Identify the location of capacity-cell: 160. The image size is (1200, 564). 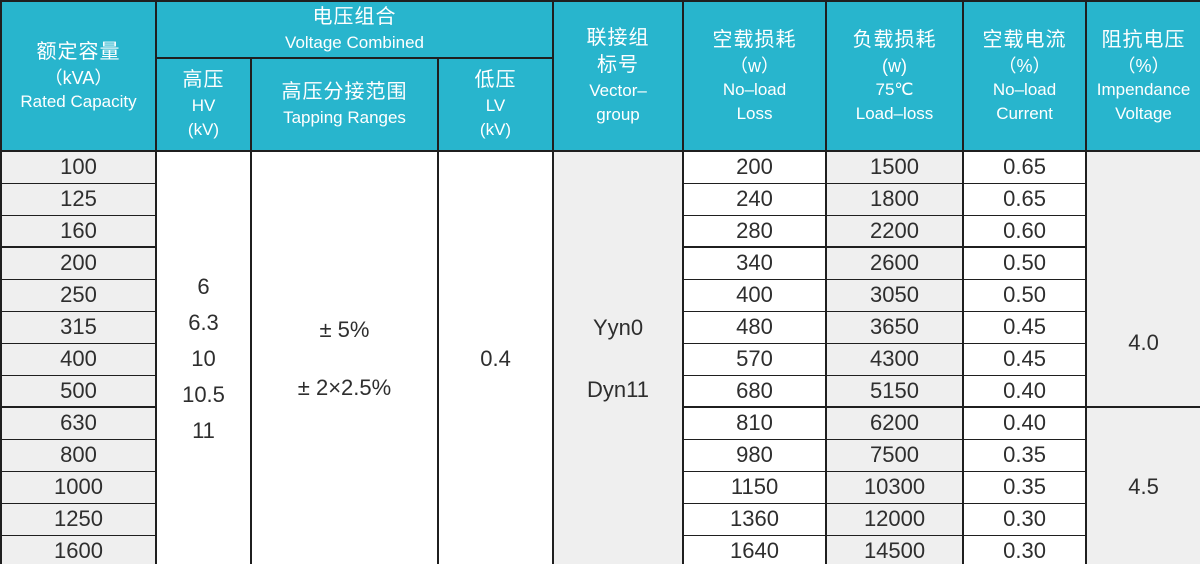
(78, 231).